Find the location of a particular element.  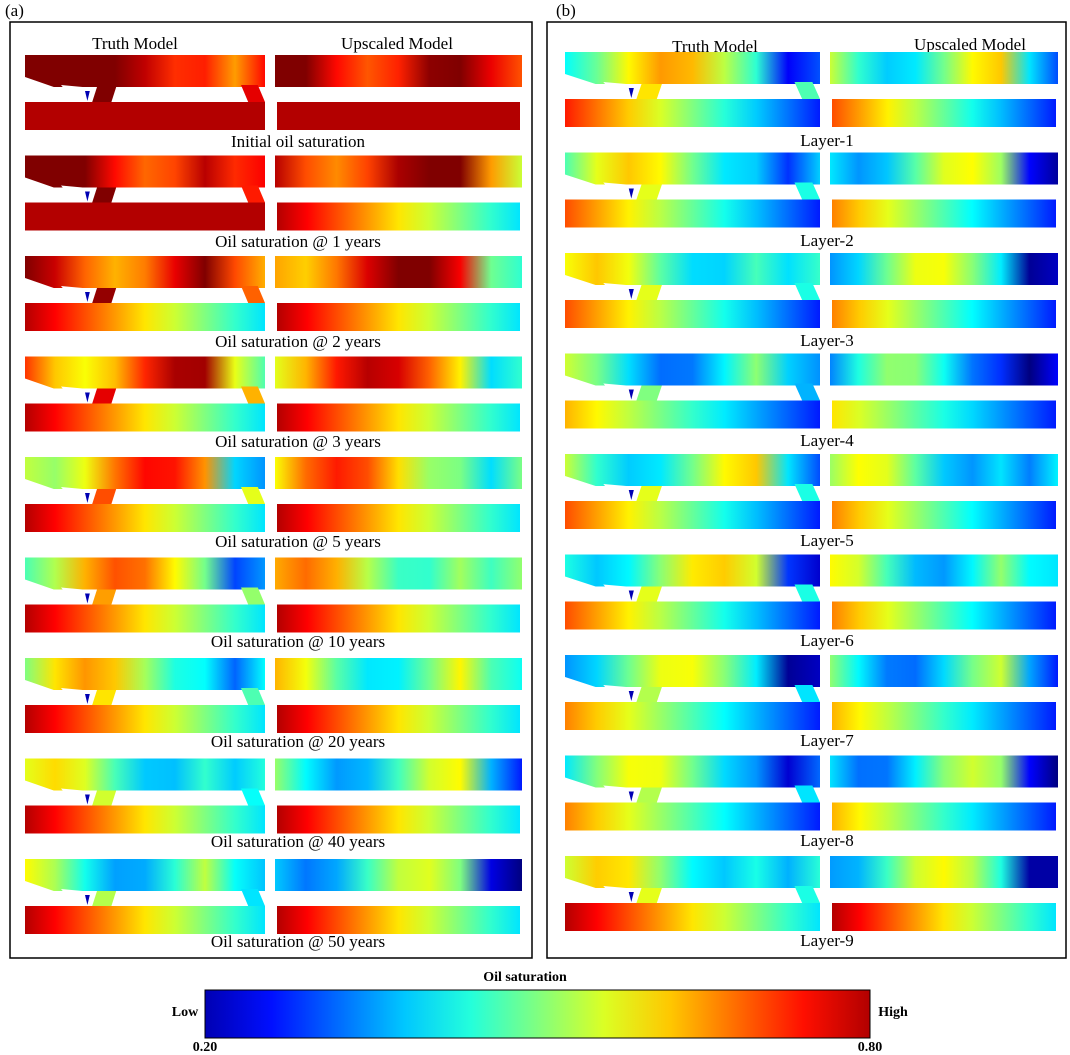

panel-label: (b) is located at coordinates (566, 10).